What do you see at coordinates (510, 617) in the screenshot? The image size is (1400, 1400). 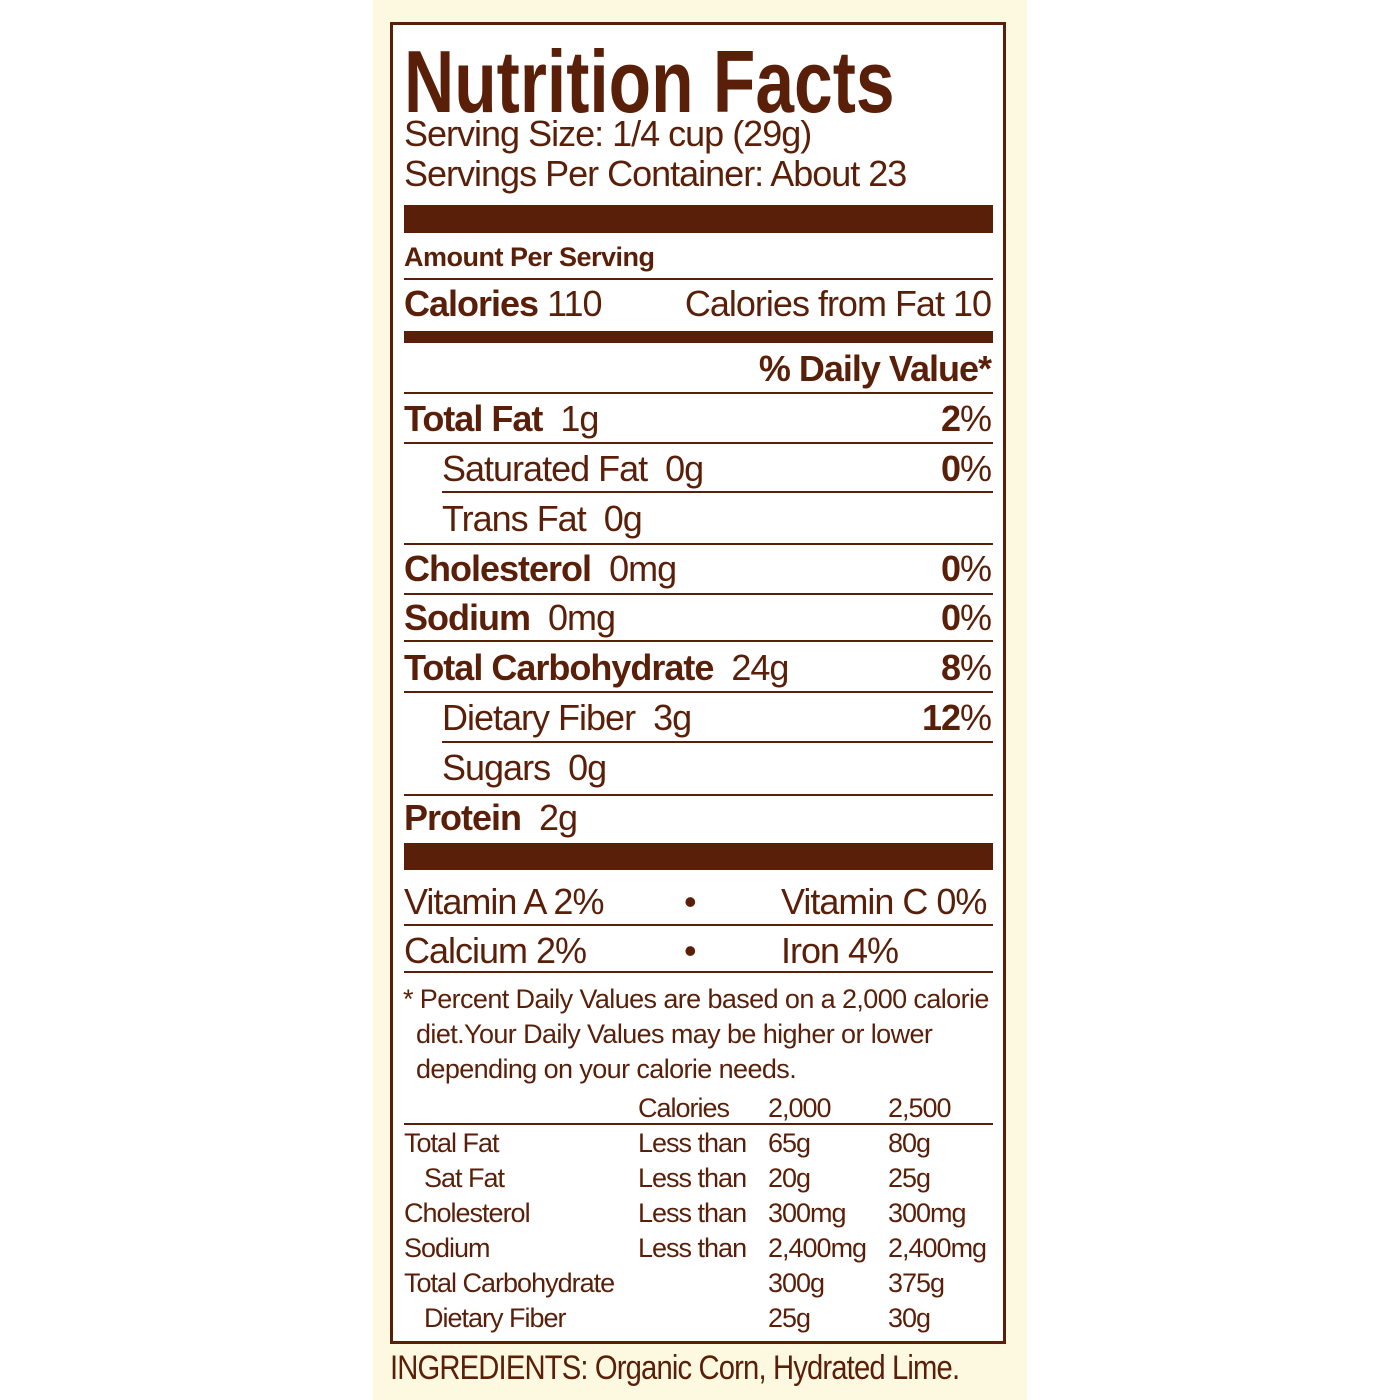 I see `nutrient-sodium: Sodium 0mg` at bounding box center [510, 617].